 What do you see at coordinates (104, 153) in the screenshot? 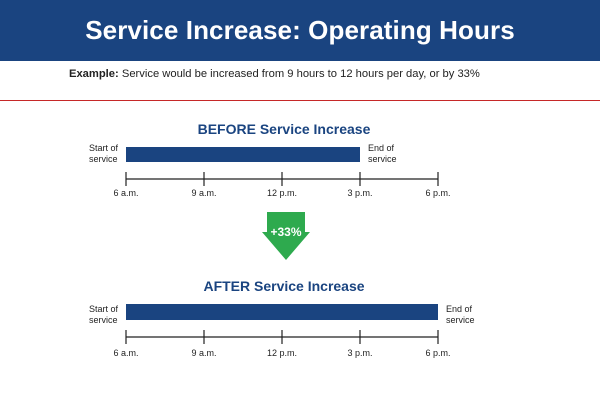
I see `before-start-label: Start of service` at bounding box center [104, 153].